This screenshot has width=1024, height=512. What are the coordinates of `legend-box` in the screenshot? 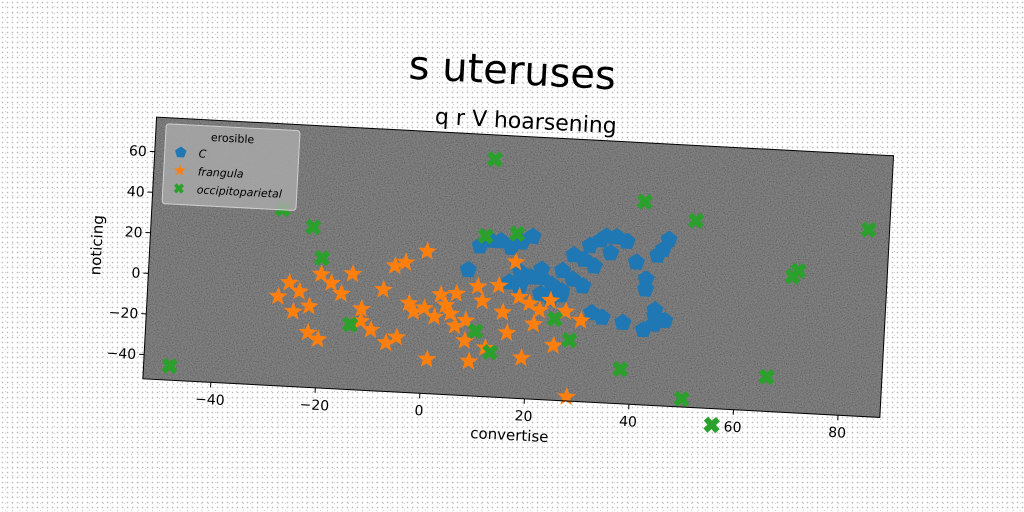 It's located at (231, 167).